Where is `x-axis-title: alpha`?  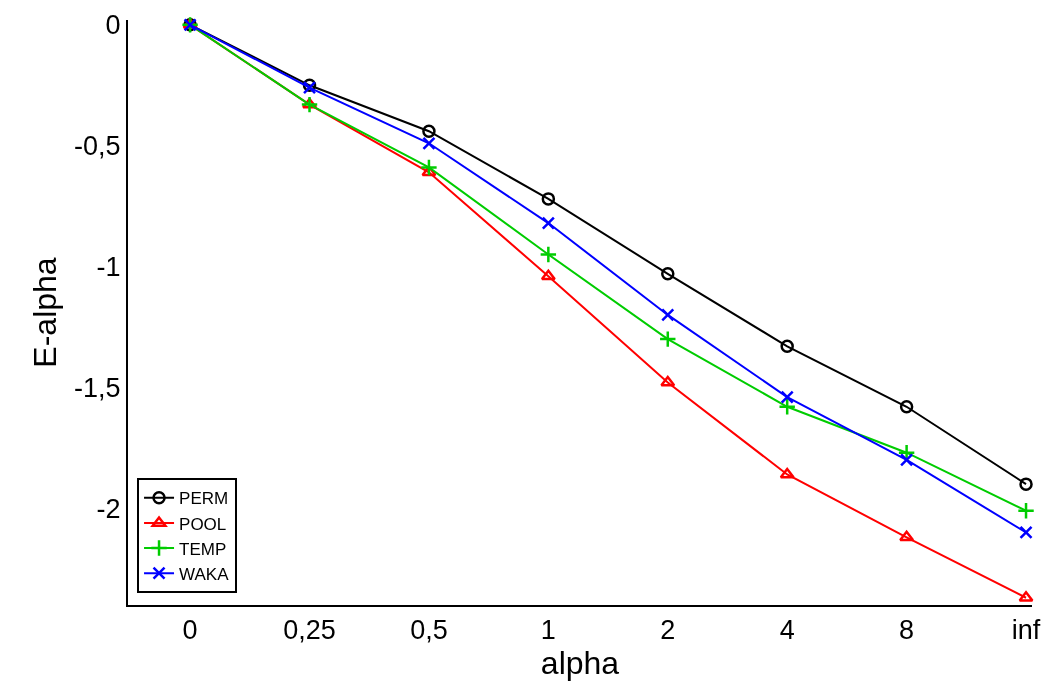
x-axis-title: alpha is located at coordinates (580, 663).